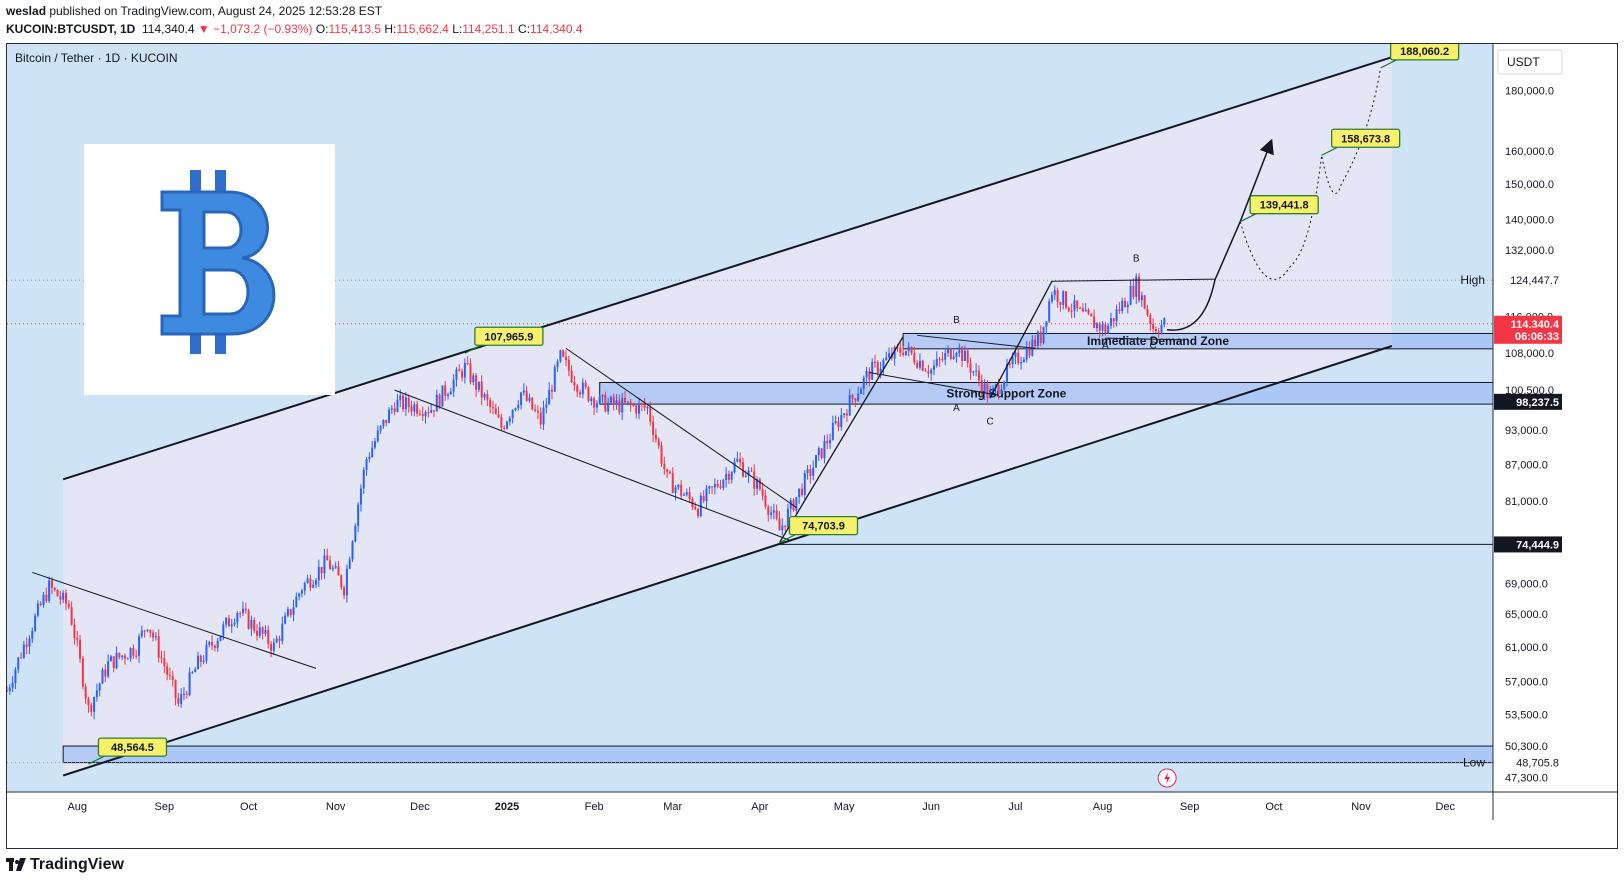  What do you see at coordinates (336, 807) in the screenshot?
I see `x-tick-label: Nov` at bounding box center [336, 807].